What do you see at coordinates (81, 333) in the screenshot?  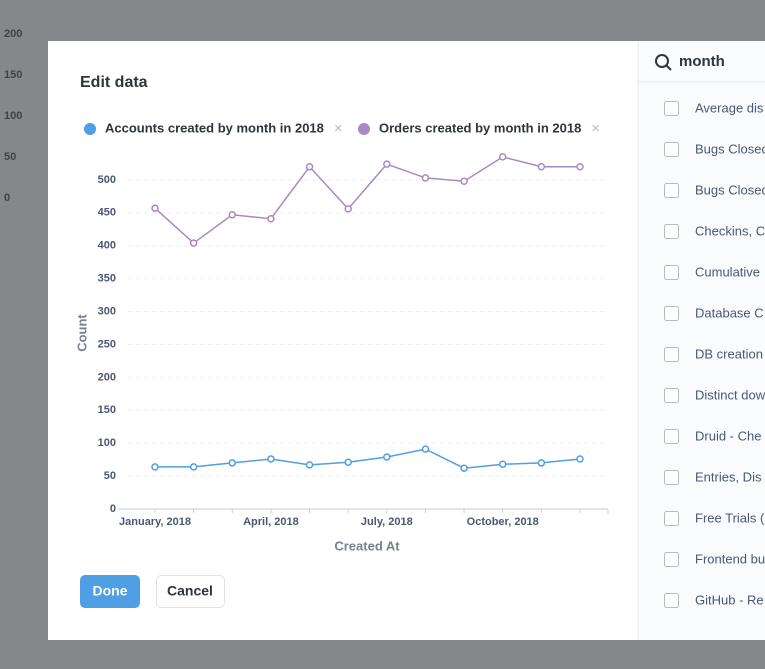 I see `y-axis-label: Count` at bounding box center [81, 333].